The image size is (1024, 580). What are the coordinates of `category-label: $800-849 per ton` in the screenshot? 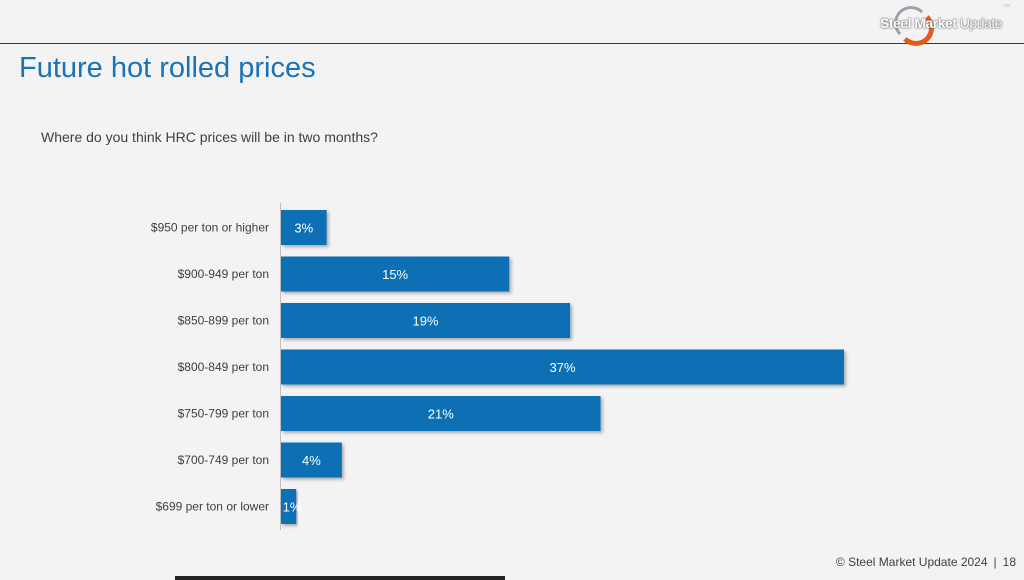 It's located at (223, 367).